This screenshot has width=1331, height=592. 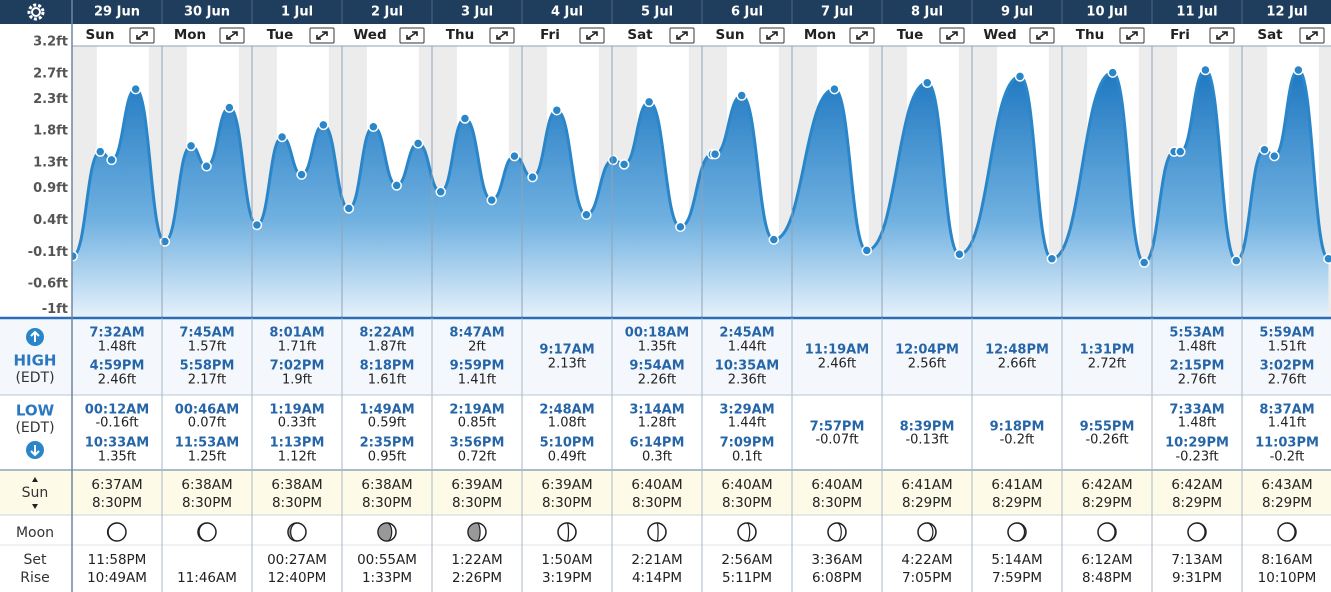 I want to click on high-time: 7:45AM, so click(x=206, y=333).